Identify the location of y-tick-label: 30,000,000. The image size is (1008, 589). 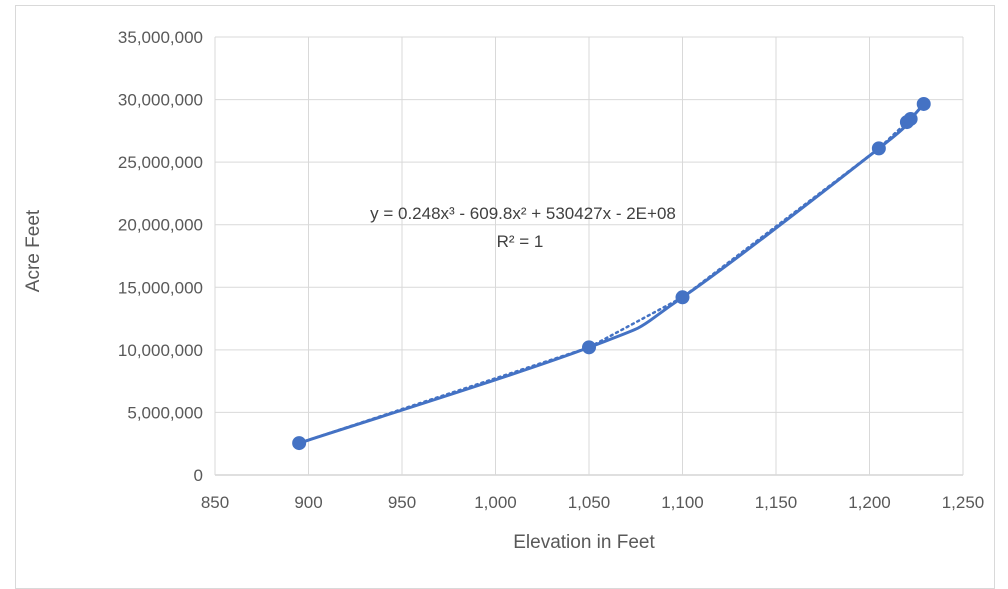
(160, 100).